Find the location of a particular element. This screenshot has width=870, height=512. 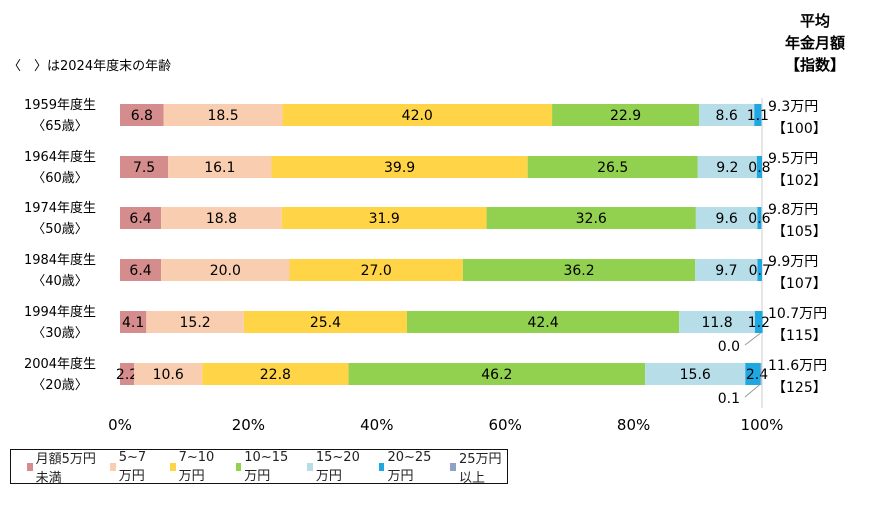

data-label: 20.0 is located at coordinates (225, 271).